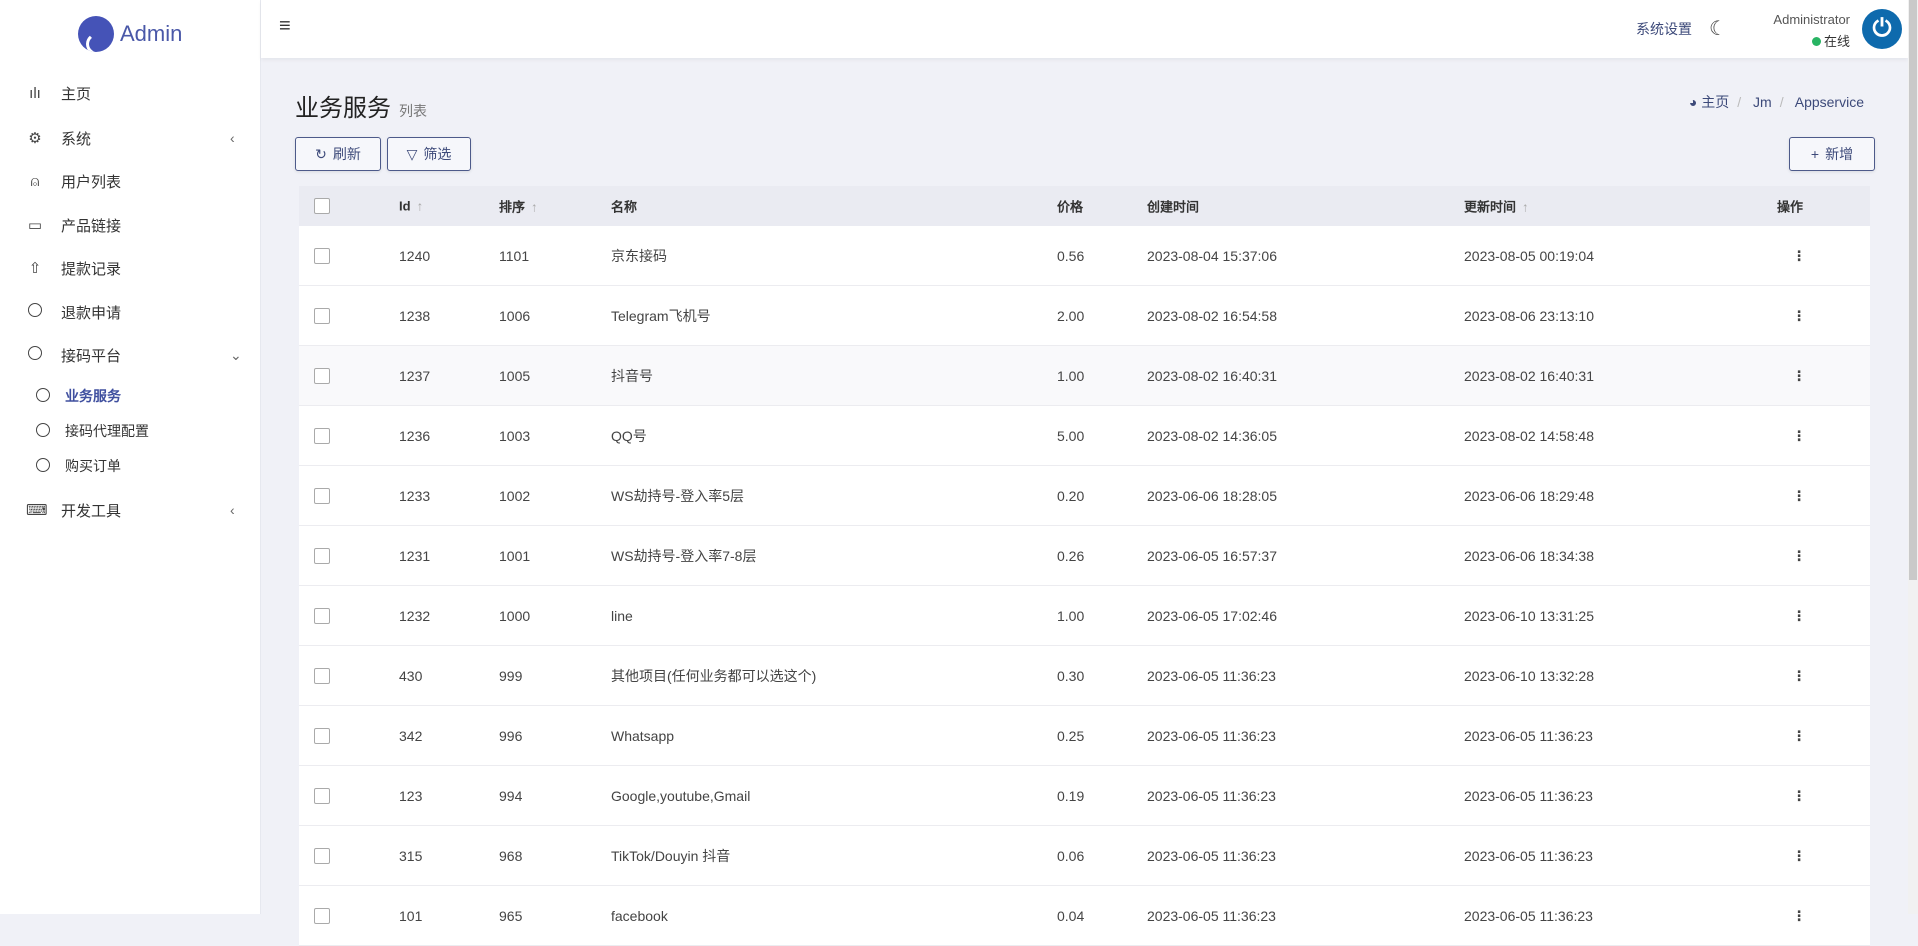 This screenshot has width=1918, height=946. What do you see at coordinates (1071, 495) in the screenshot?
I see `cell-price: 0.20` at bounding box center [1071, 495].